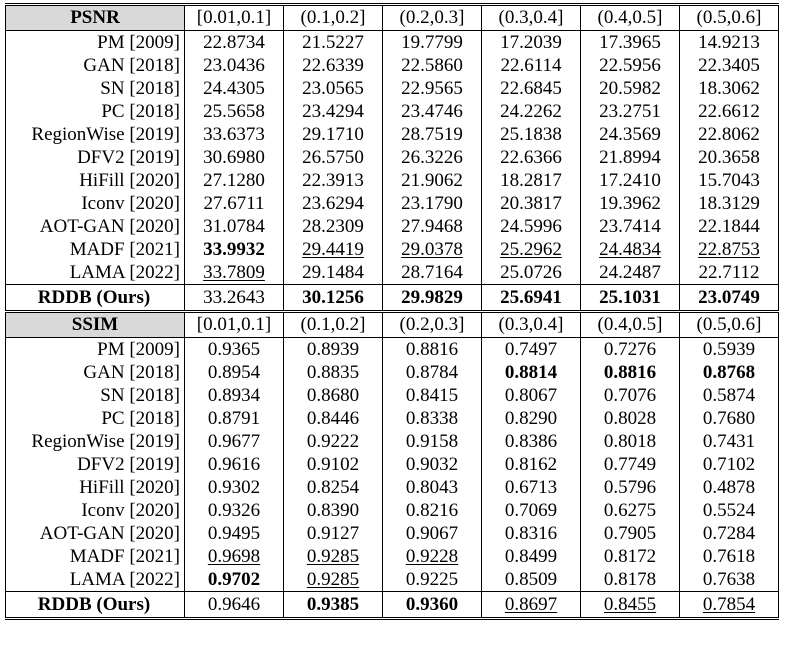 The height and width of the screenshot is (665, 785). Describe the element at coordinates (729, 226) in the screenshot. I see `score-cell: 22.1844` at that location.